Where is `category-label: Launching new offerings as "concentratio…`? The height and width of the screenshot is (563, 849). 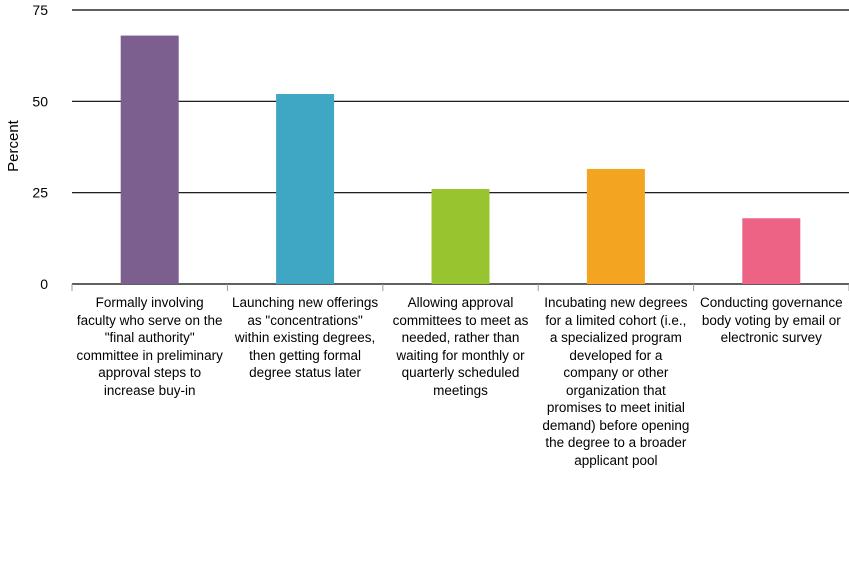 category-label: Launching new offerings as "concentratio… is located at coordinates (305, 337).